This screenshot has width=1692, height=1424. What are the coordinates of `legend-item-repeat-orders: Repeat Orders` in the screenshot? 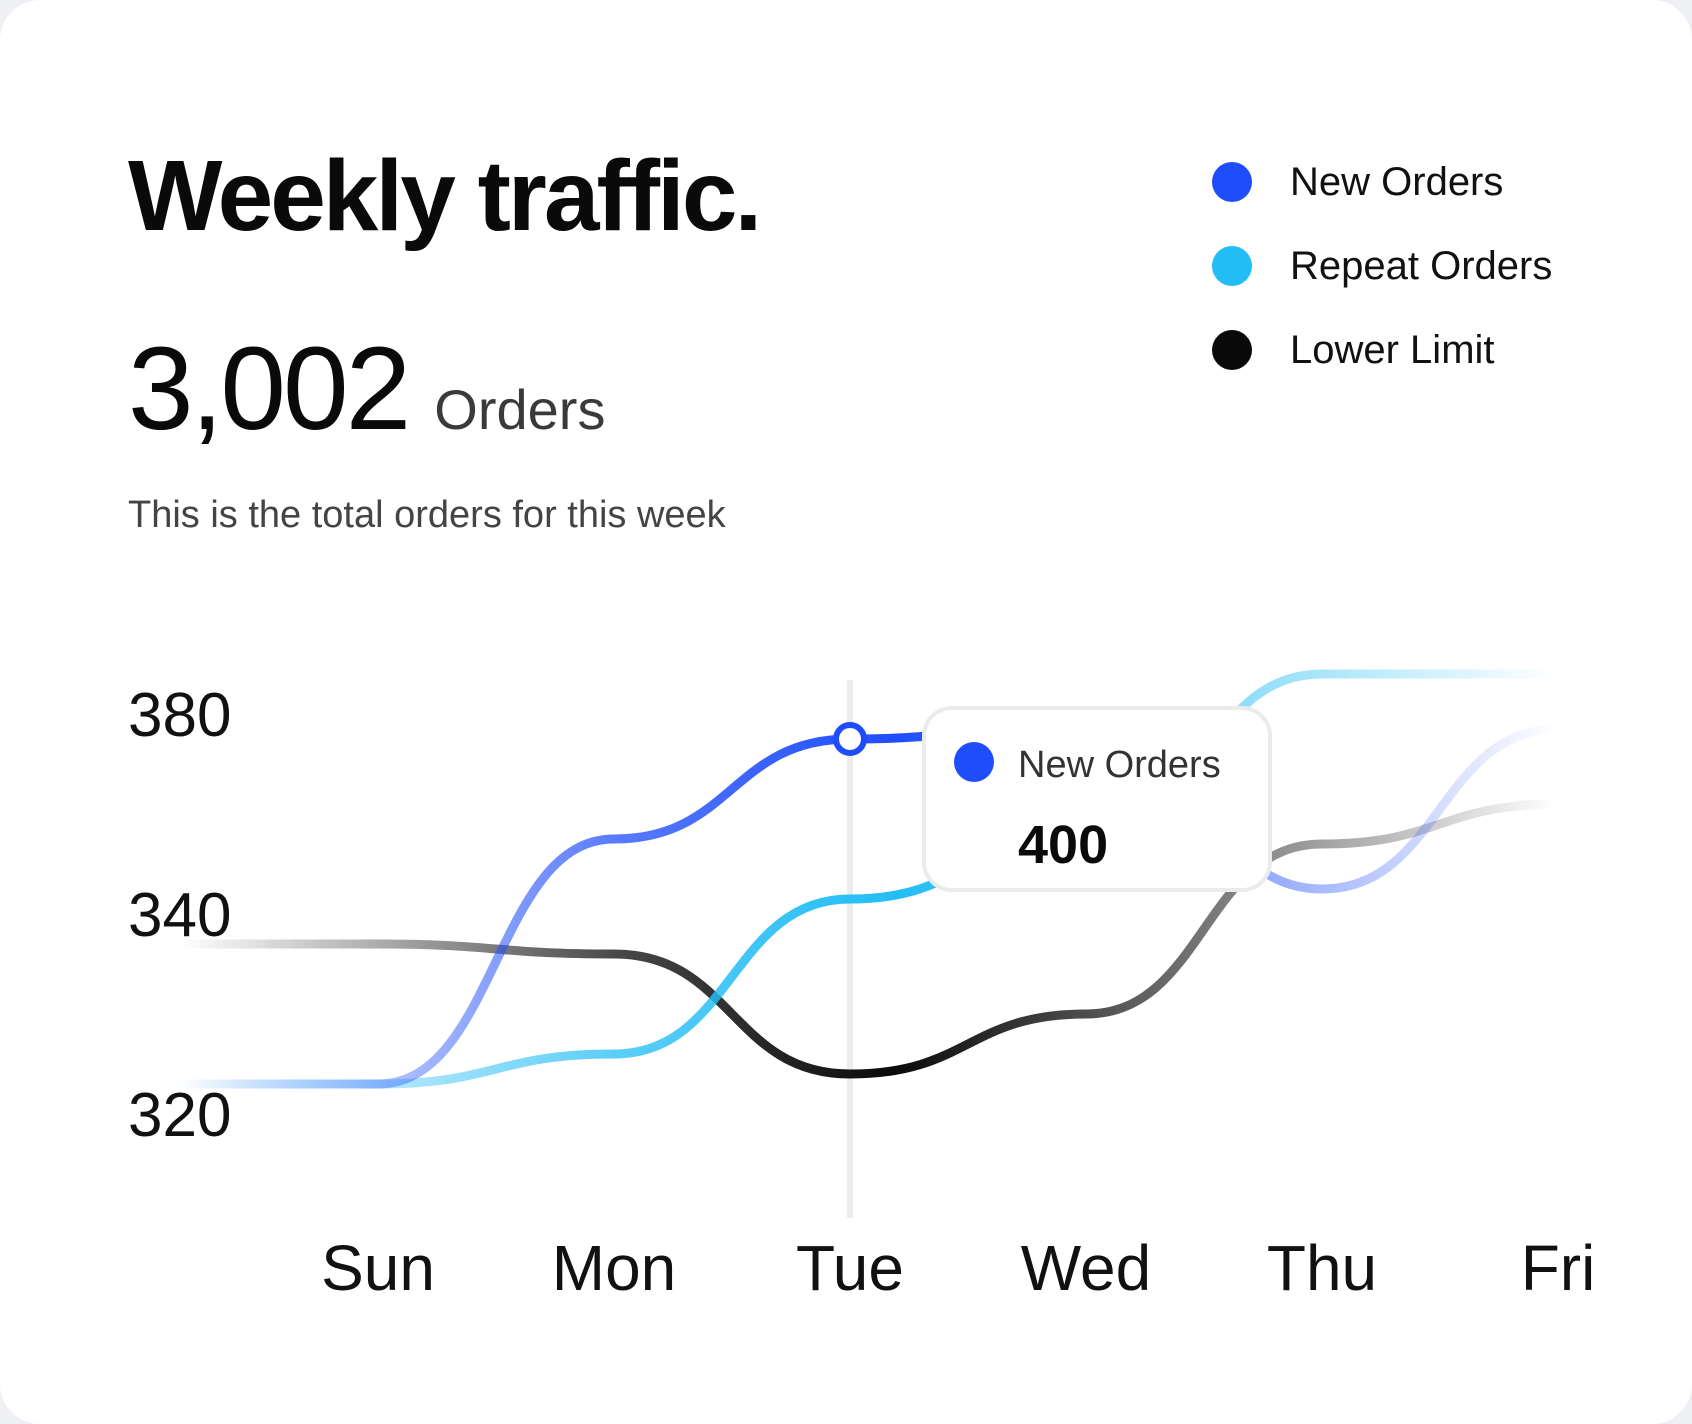 It's located at (1382, 266).